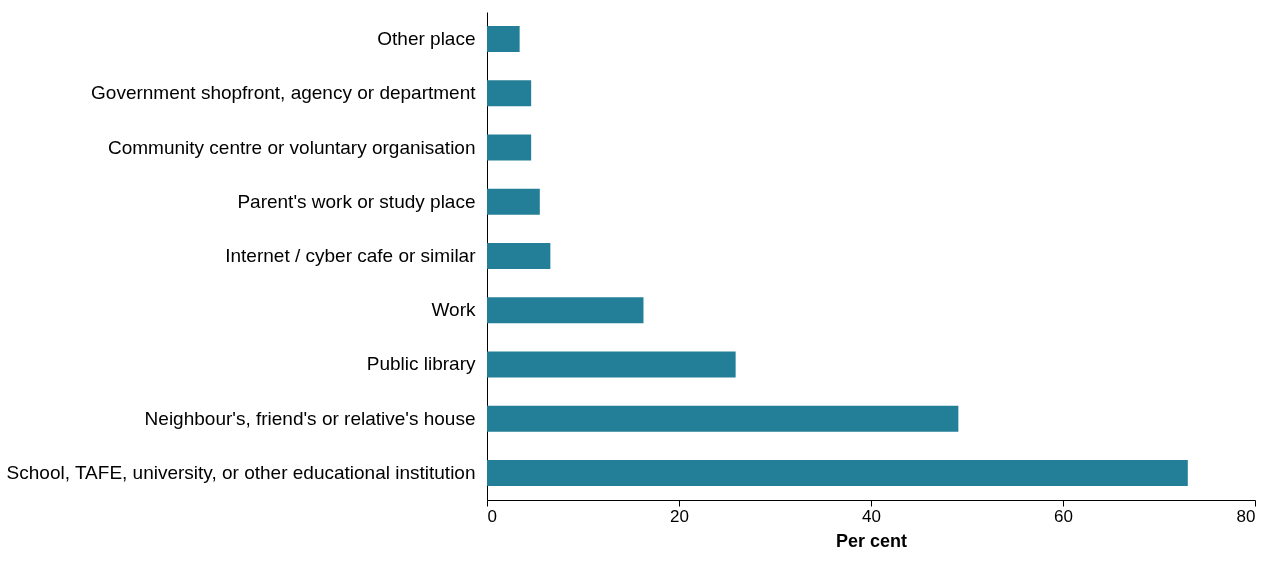 The width and height of the screenshot is (1283, 565). Describe the element at coordinates (492, 516) in the screenshot. I see `x-tick-label: 0` at that location.